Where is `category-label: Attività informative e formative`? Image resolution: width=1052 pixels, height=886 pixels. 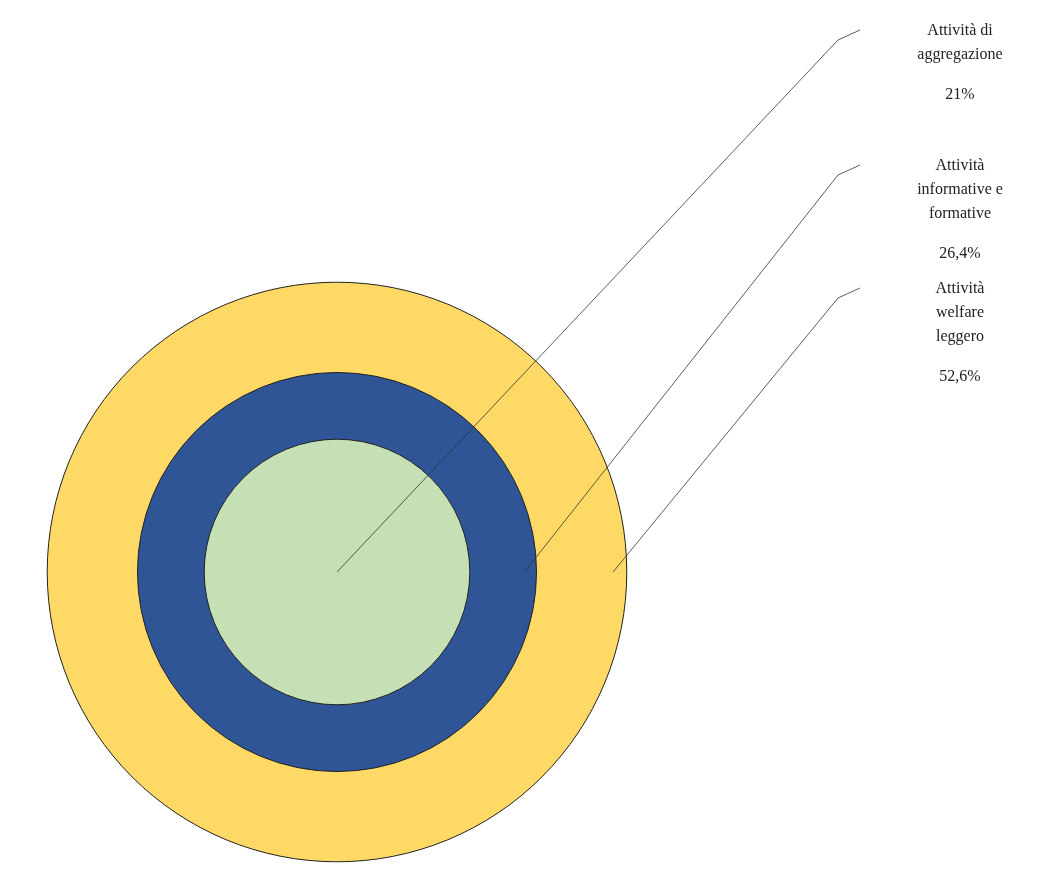 category-label: Attività informative e formative is located at coordinates (960, 188).